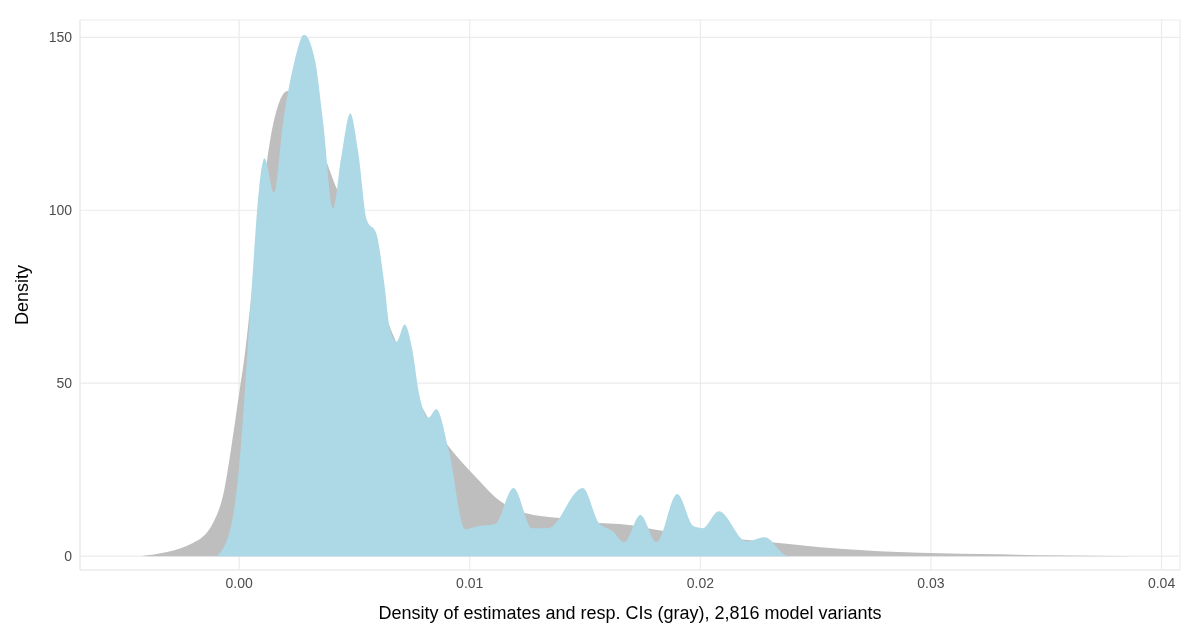 The image size is (1190, 641). Describe the element at coordinates (1161, 582) in the screenshot. I see `x-tick-label: 0.04` at that location.